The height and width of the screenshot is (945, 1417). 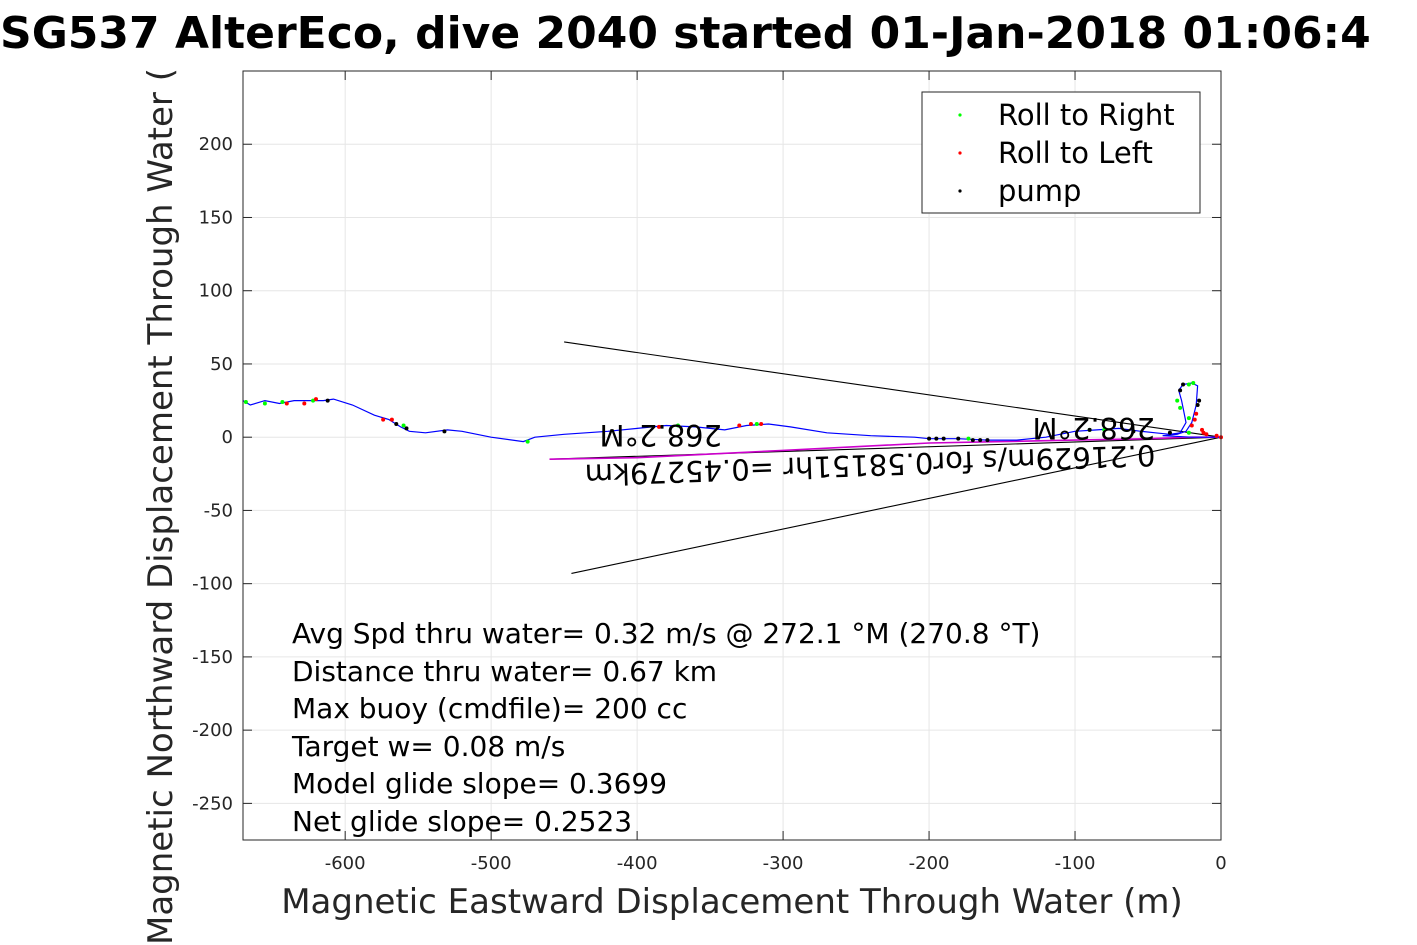 What do you see at coordinates (221, 364) in the screenshot?
I see `y-tick-label: 50` at bounding box center [221, 364].